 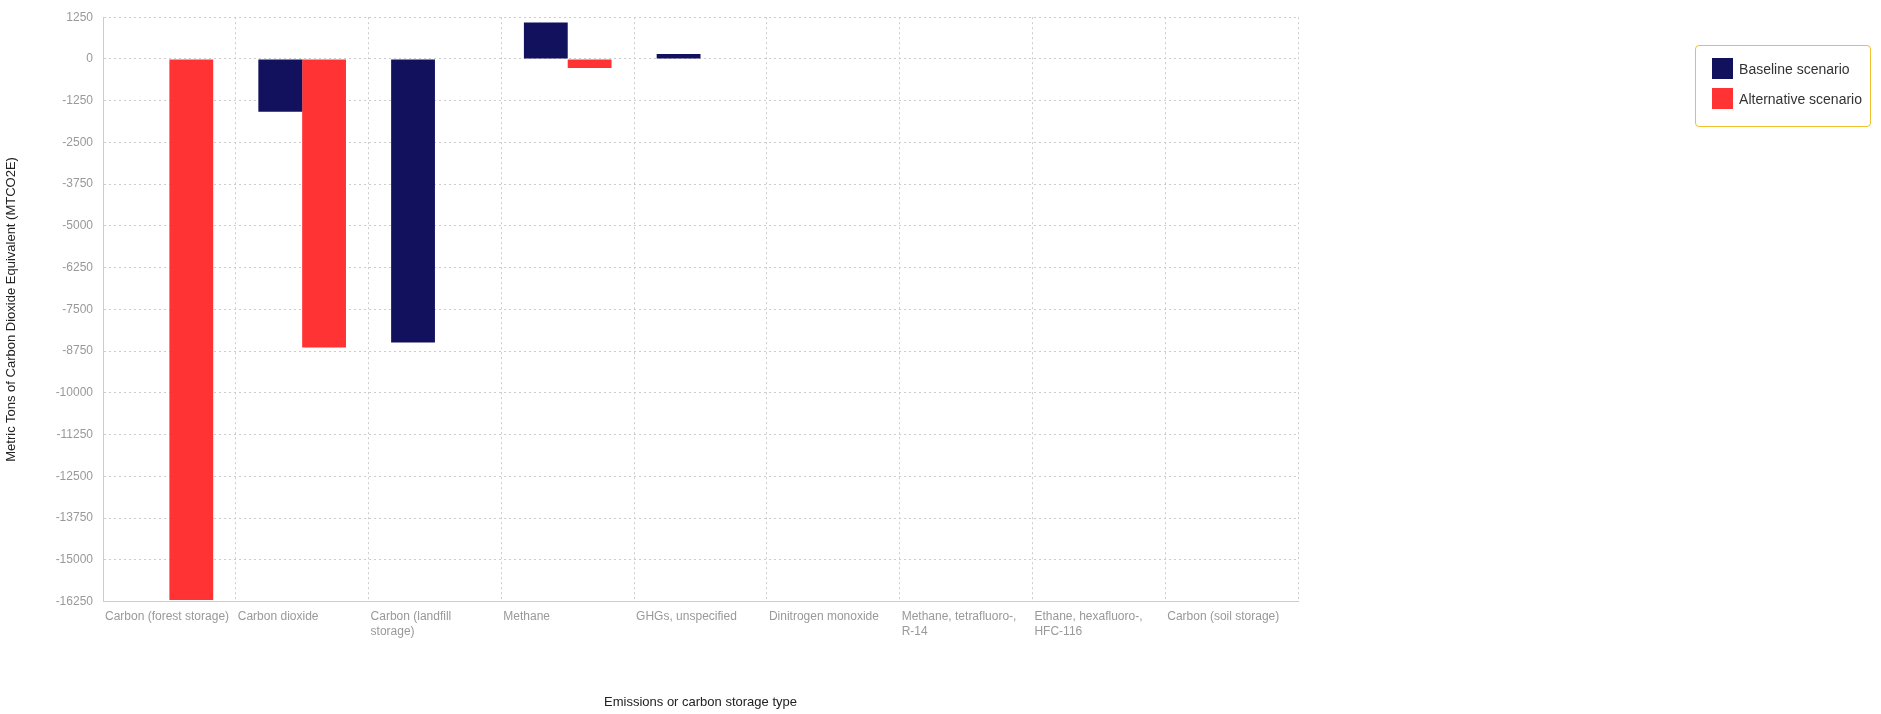 What do you see at coordinates (1794, 68) in the screenshot?
I see `legend-label: Baseline scenario` at bounding box center [1794, 68].